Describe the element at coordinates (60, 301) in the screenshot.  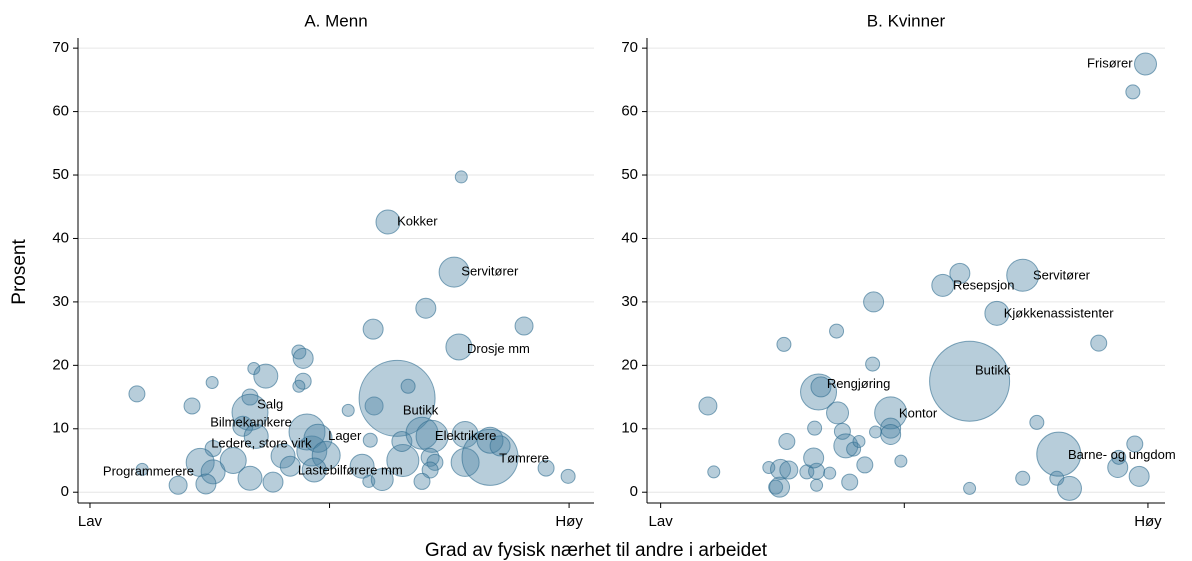
I see `y-tick-label: 30` at that location.